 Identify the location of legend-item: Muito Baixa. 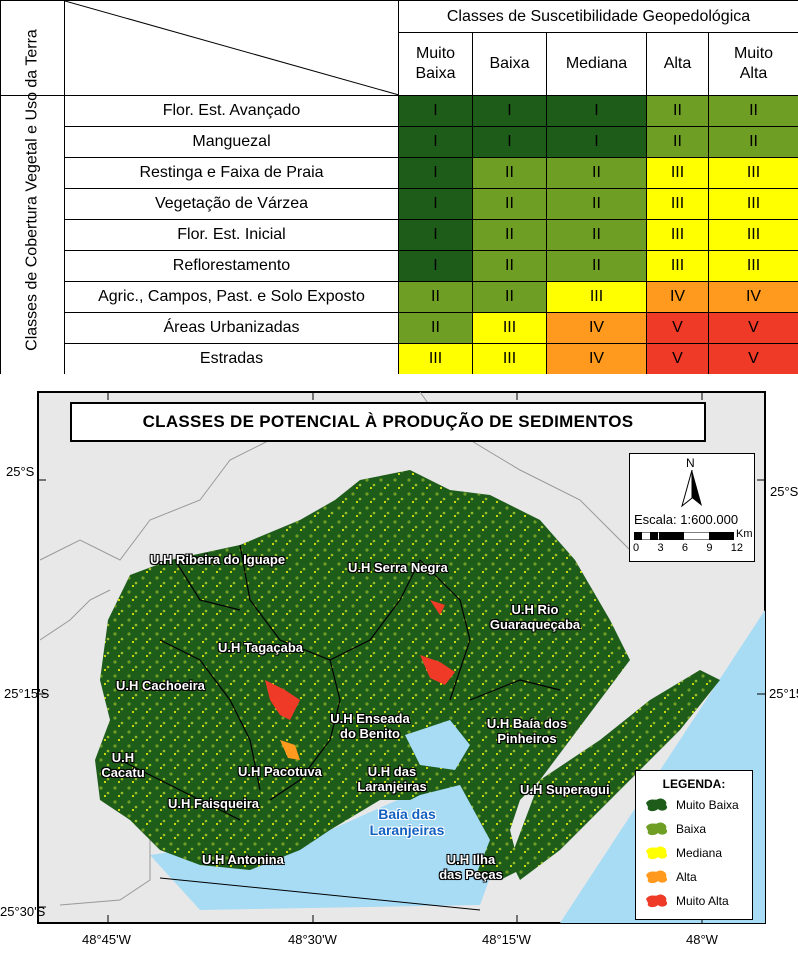
(691, 805).